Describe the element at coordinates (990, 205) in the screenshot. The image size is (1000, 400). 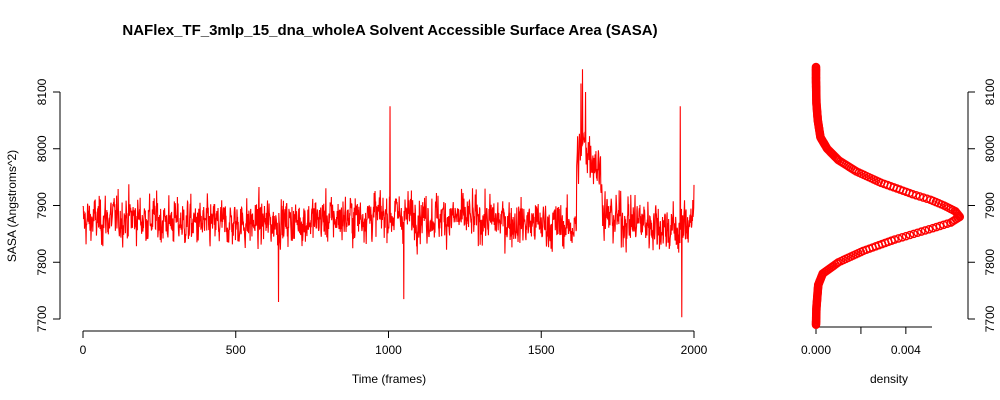
I see `density-y-tick-label: 7900` at that location.